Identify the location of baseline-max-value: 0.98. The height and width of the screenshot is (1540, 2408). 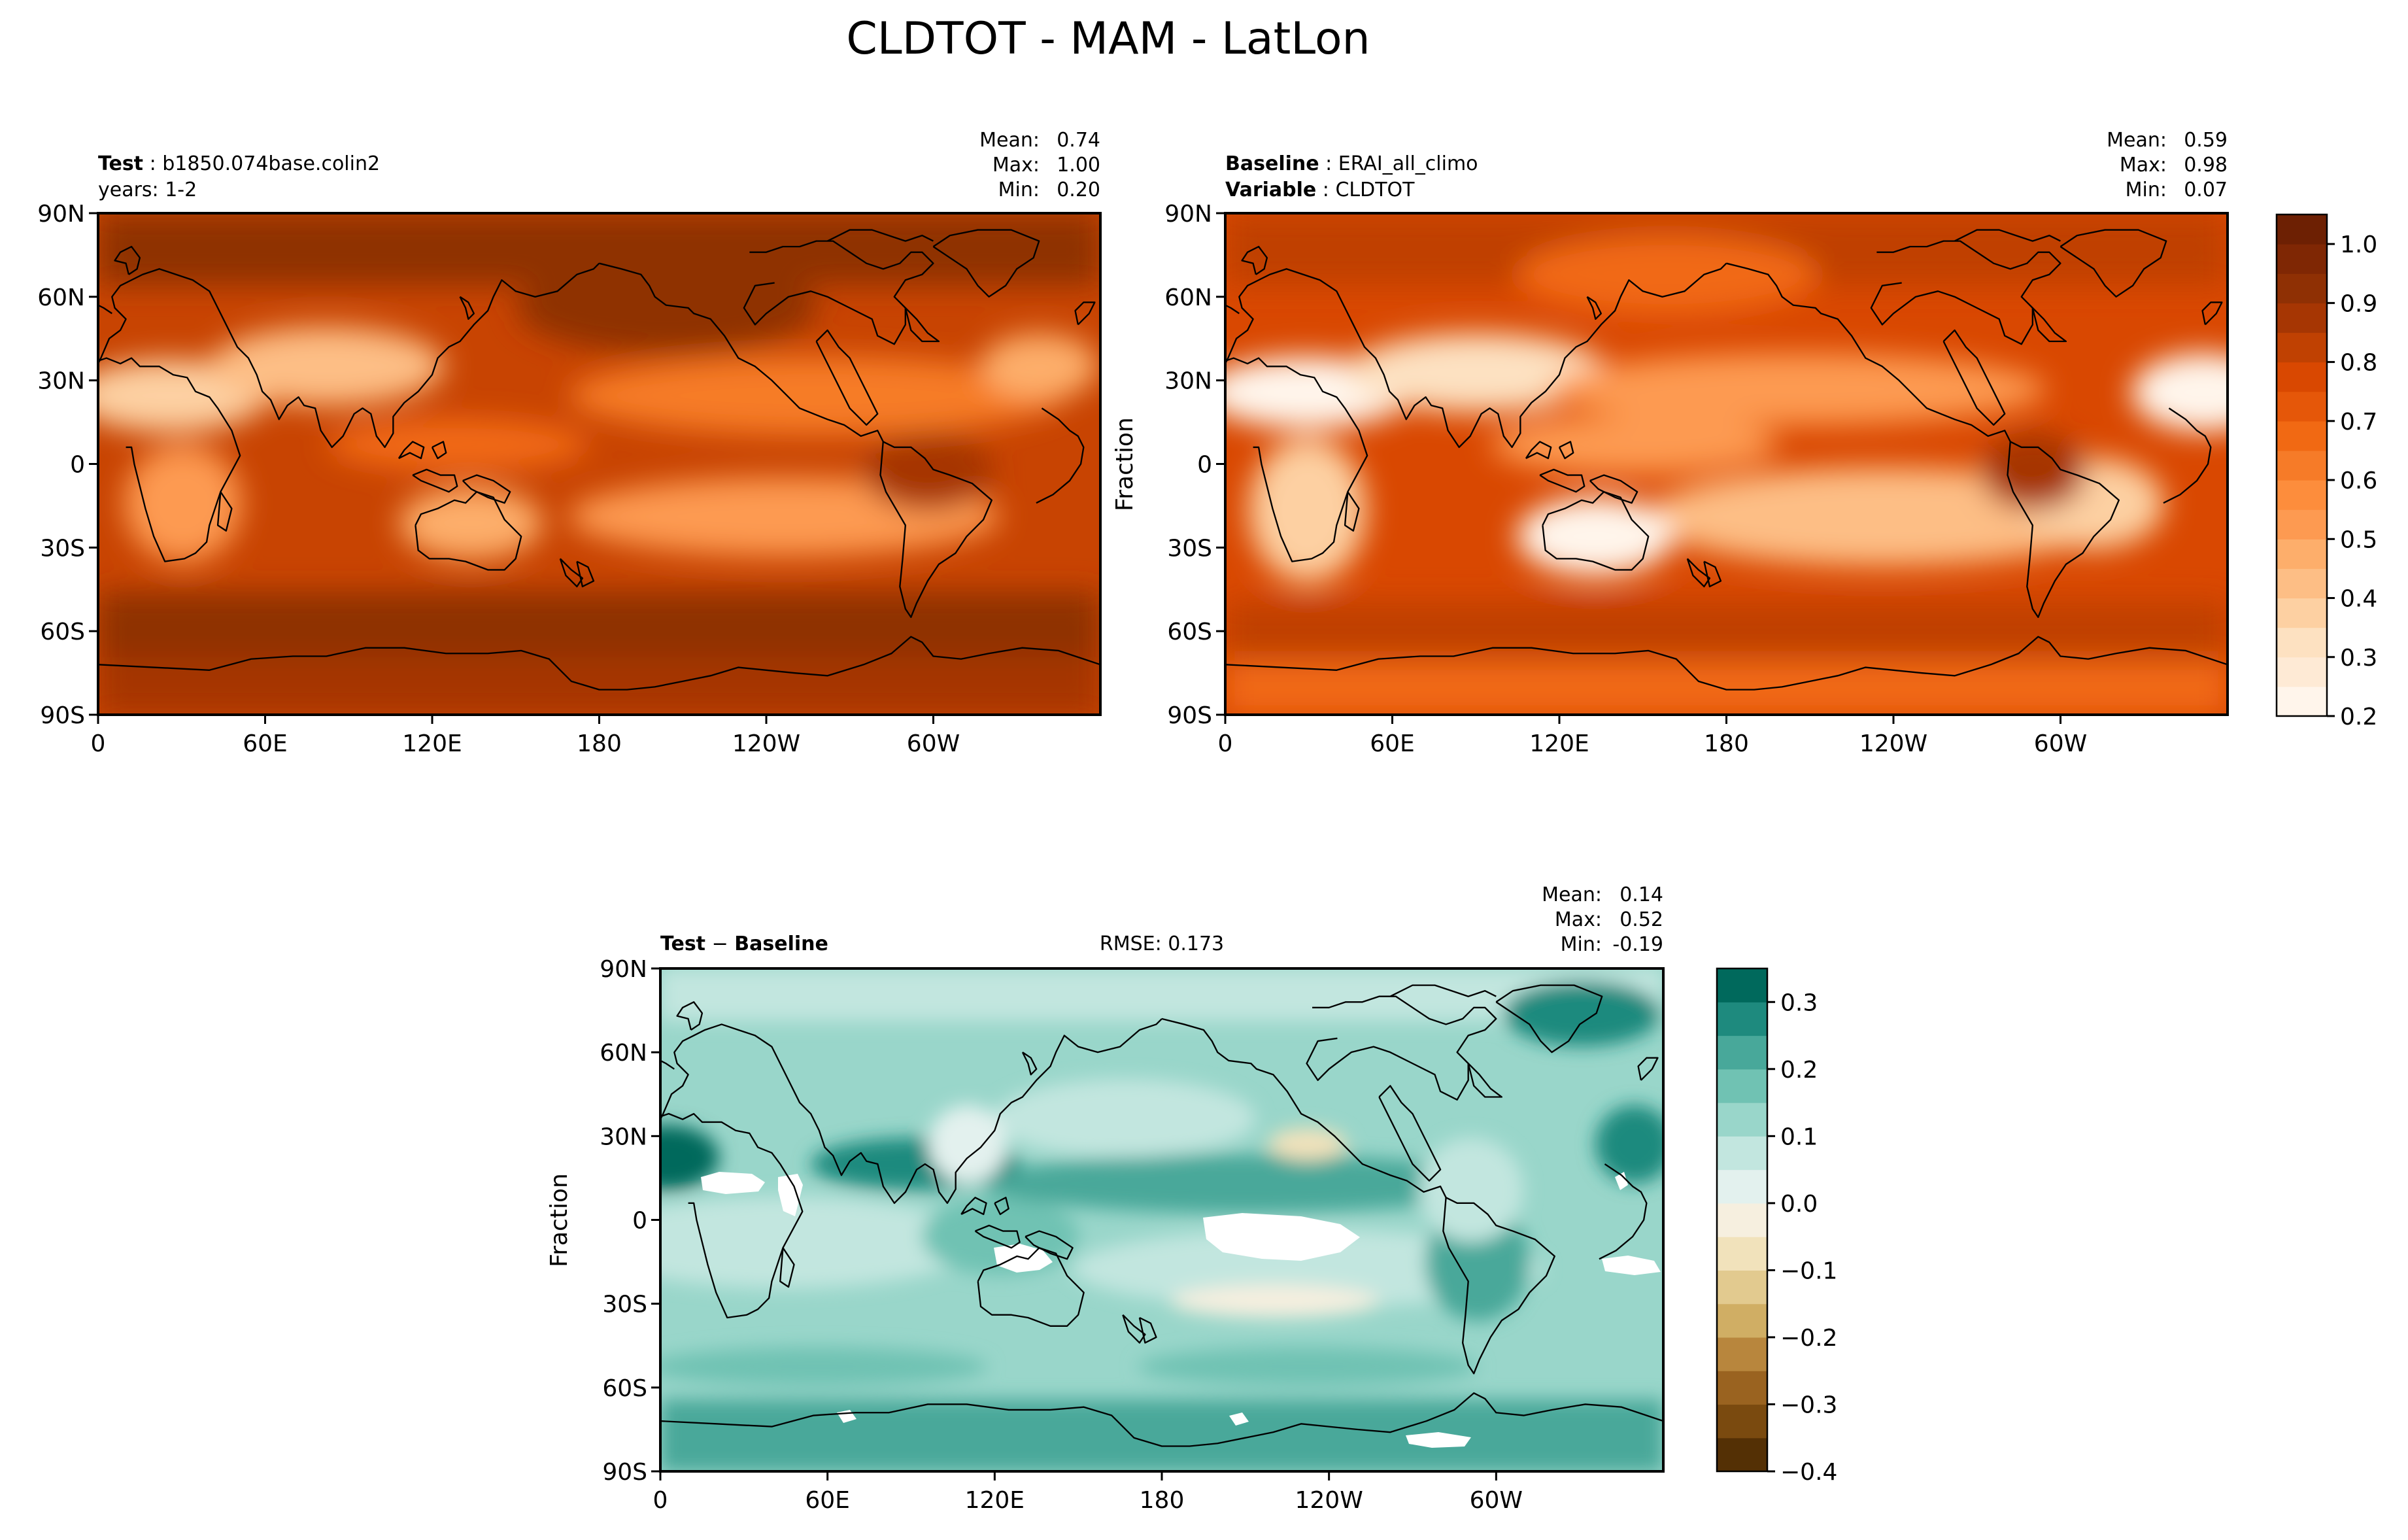
(2206, 165).